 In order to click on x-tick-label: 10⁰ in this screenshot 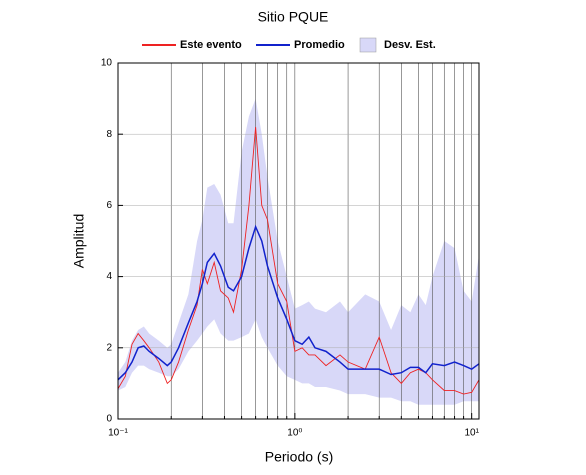, I will do `click(294, 433)`.